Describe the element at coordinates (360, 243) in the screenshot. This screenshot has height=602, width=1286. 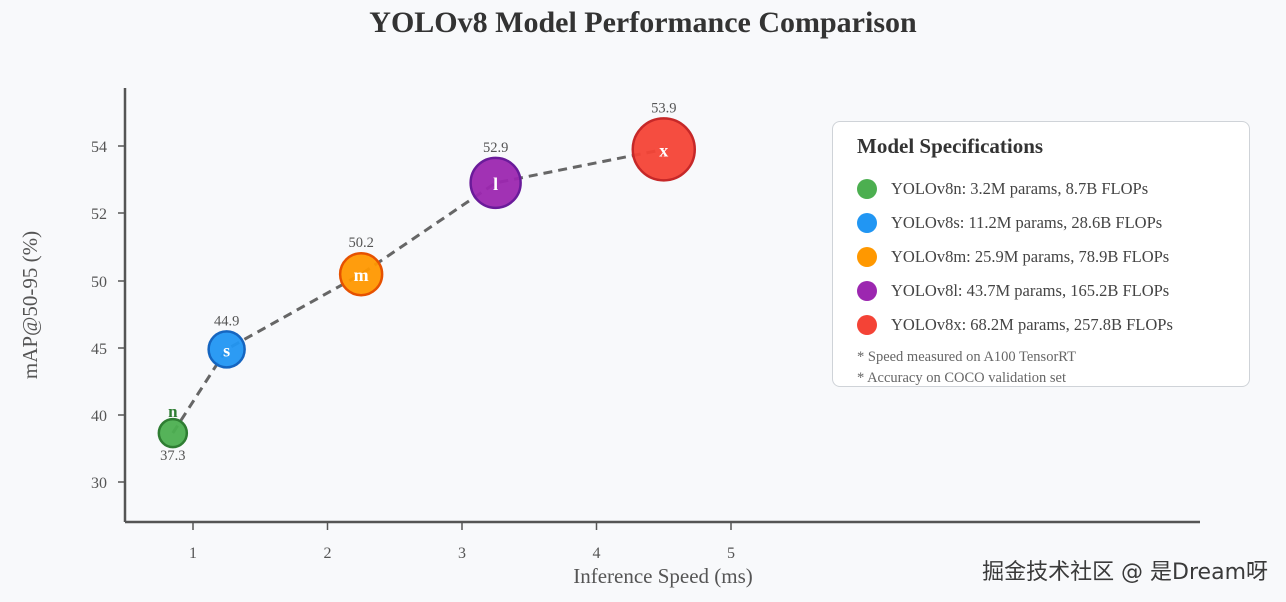
I see `point-value-label: 50.2` at that location.